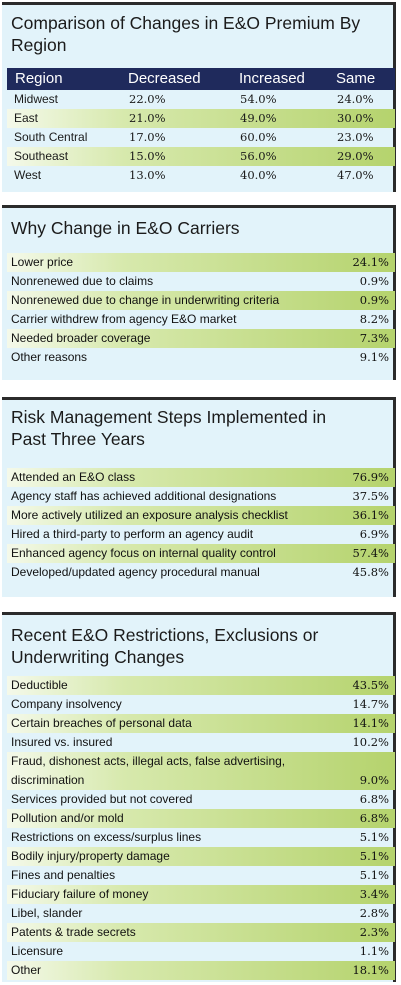 Image resolution: width=401 pixels, height=985 pixels. Describe the element at coordinates (355, 118) in the screenshot. I see `same-value: 30.0%` at that location.